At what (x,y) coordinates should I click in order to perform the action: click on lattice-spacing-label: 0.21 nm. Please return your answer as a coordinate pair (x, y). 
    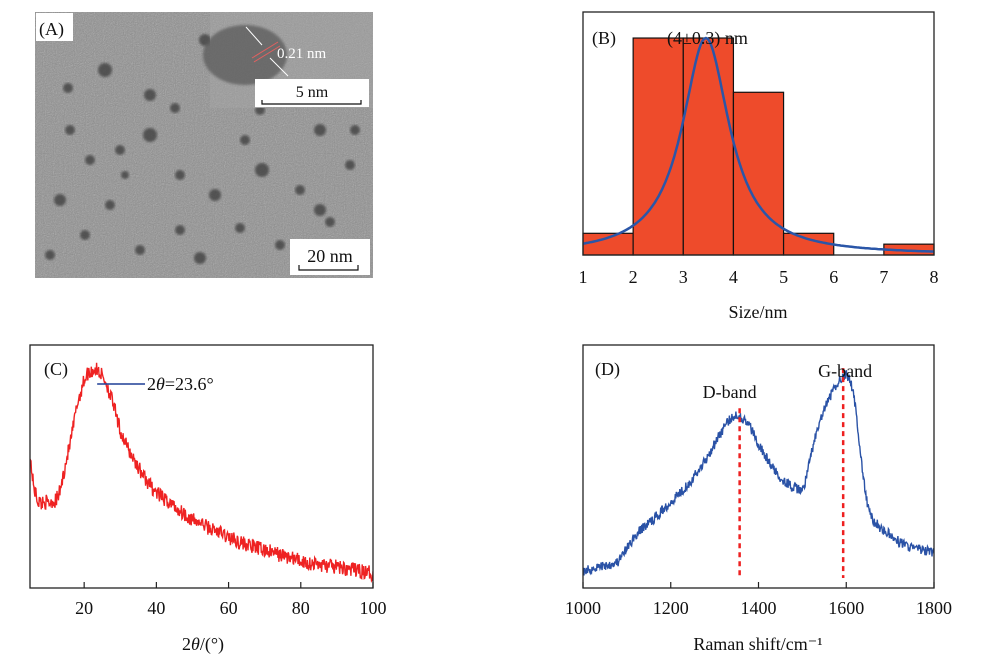
    Looking at the image, I should click on (302, 54).